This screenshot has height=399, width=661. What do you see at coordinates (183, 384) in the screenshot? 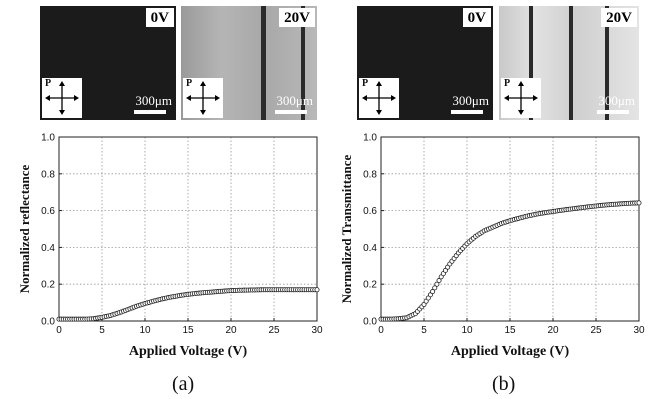
I see `panel-label-a: (a)` at bounding box center [183, 384].